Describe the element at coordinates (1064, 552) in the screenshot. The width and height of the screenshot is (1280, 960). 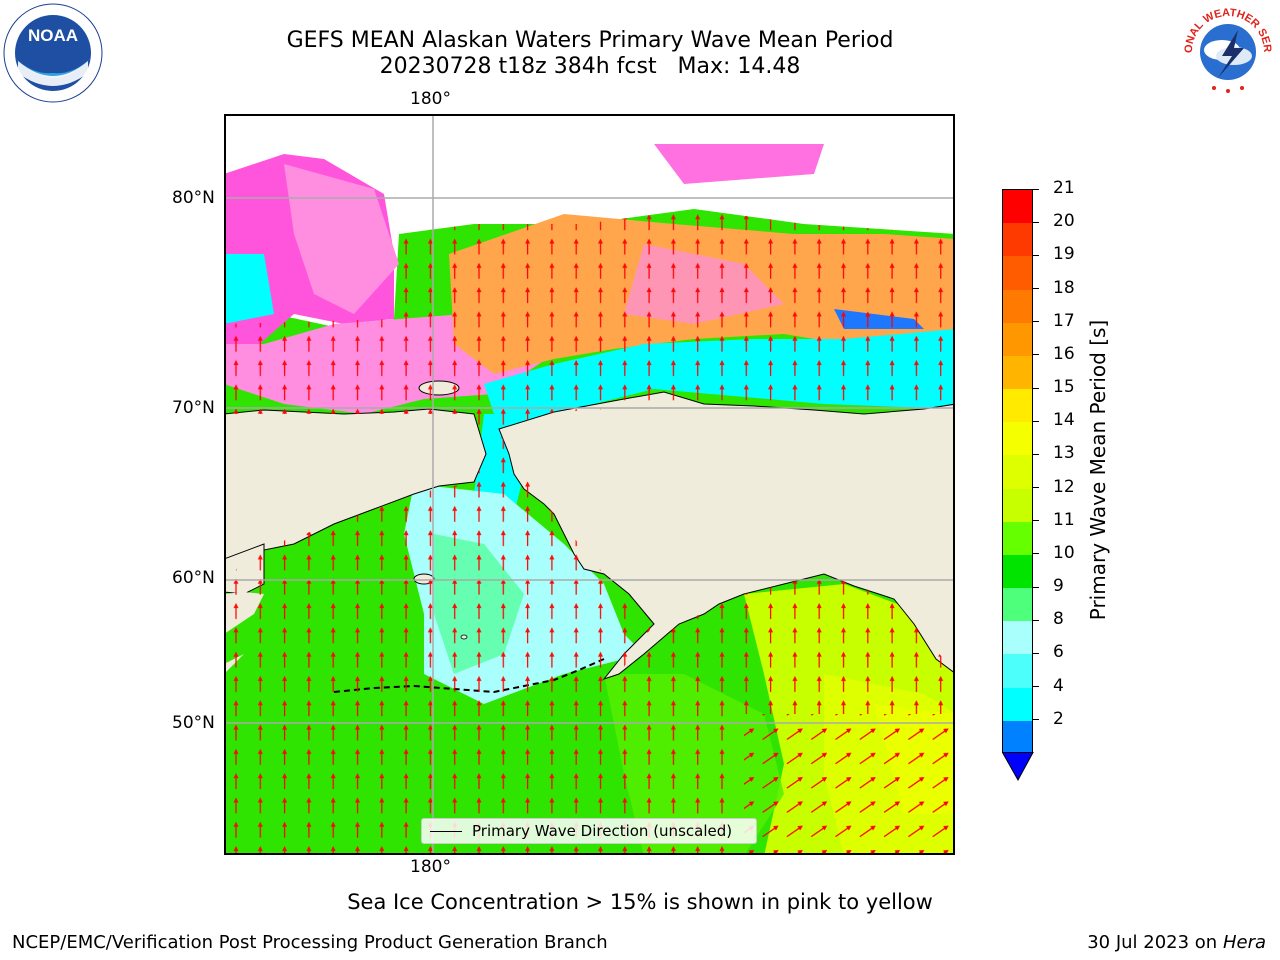
I see `colorbar-tick-label: 10` at that location.